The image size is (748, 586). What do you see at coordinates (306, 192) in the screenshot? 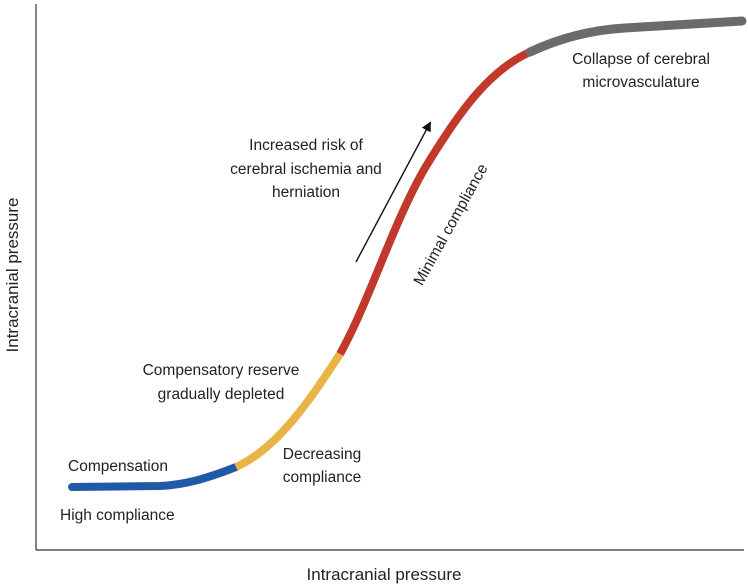
I see `label-risk-line3: herniation` at bounding box center [306, 192].